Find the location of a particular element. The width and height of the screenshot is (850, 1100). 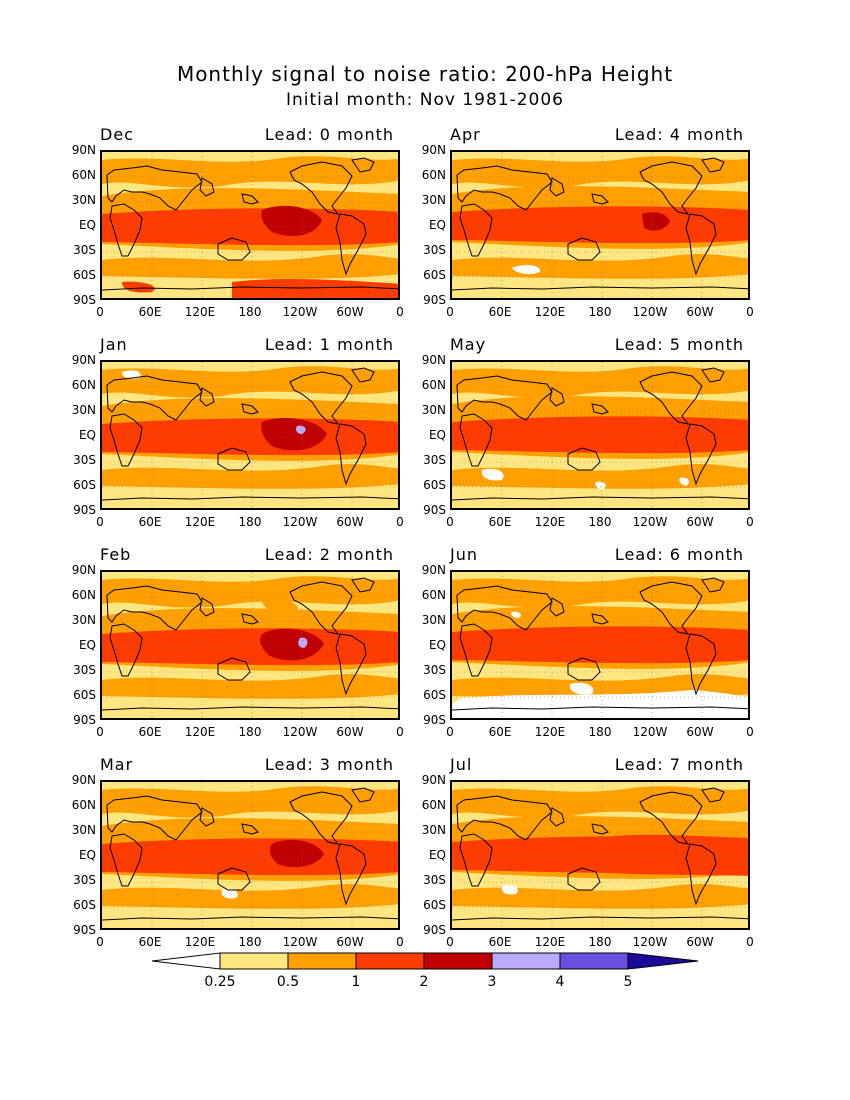

colorbar-tick-label: 5 is located at coordinates (628, 982).